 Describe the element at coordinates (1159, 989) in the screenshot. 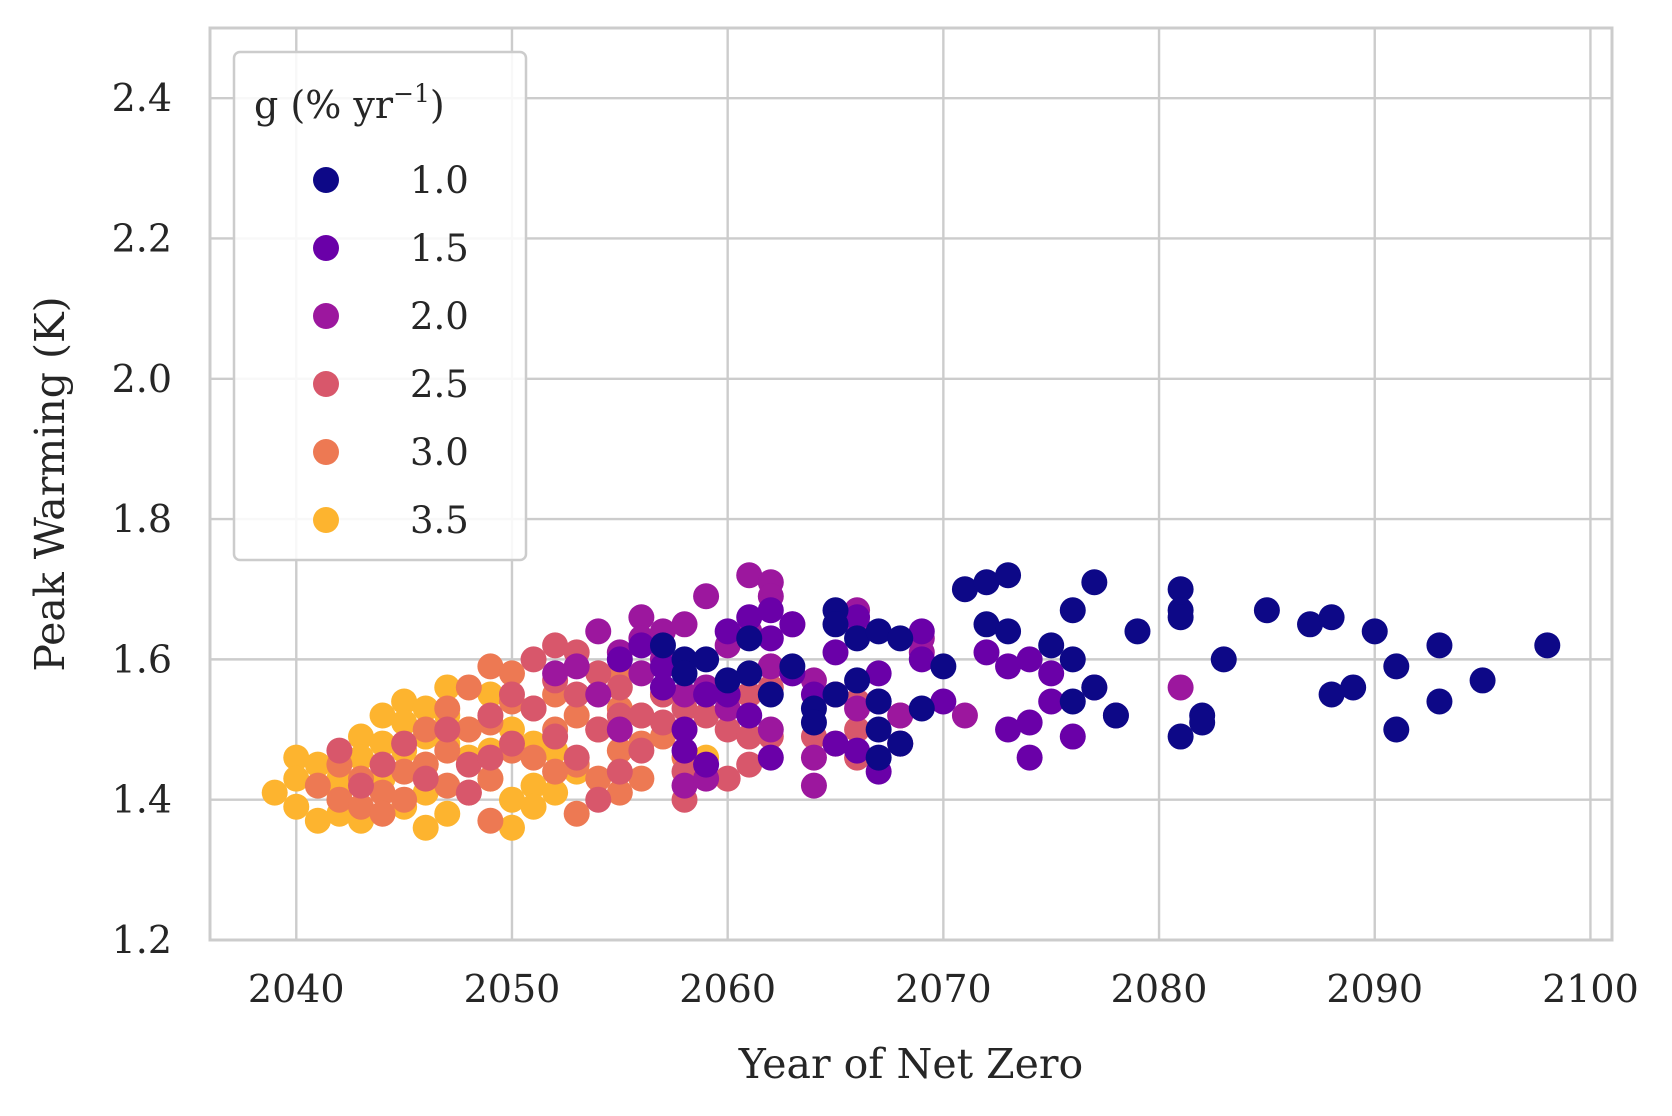

I see `x-tick-label: 2080` at that location.